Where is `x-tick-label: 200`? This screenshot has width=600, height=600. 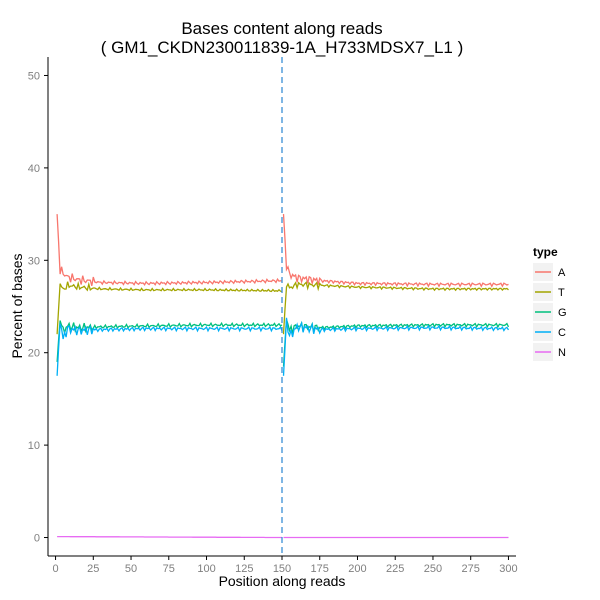 x-tick-label: 200 is located at coordinates (357, 569).